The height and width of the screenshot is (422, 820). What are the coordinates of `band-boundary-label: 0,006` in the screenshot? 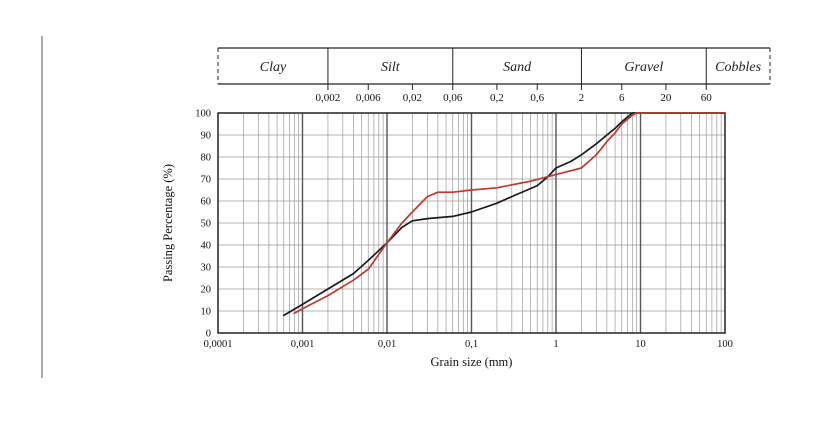 It's located at (368, 98).